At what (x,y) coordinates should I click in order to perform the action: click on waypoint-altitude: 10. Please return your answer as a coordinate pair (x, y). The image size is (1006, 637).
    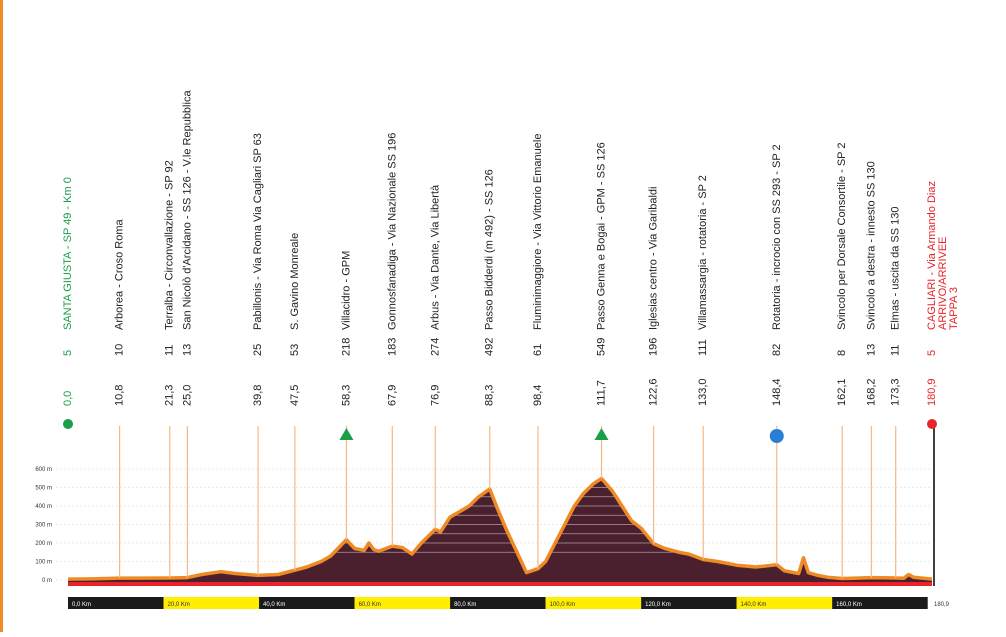
    Looking at the image, I should click on (120, 350).